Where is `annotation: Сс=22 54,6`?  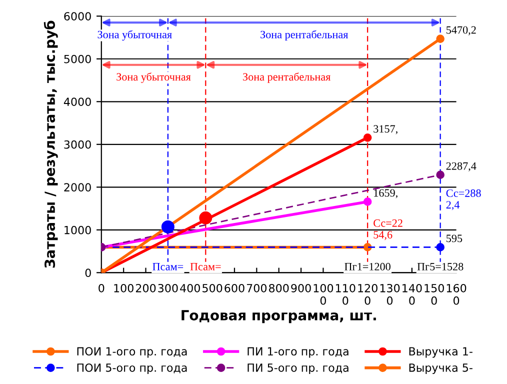 annotation: Сс=22 54,6 is located at coordinates (388, 229).